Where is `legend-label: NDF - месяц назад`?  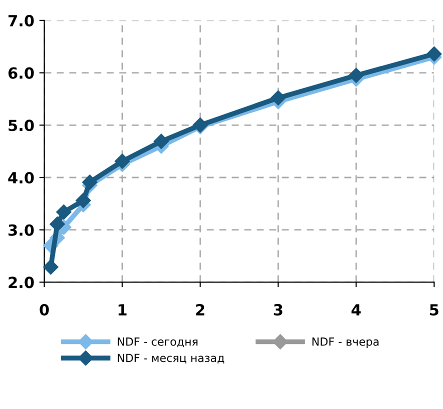 legend-label: NDF - месяц назад is located at coordinates (171, 359).